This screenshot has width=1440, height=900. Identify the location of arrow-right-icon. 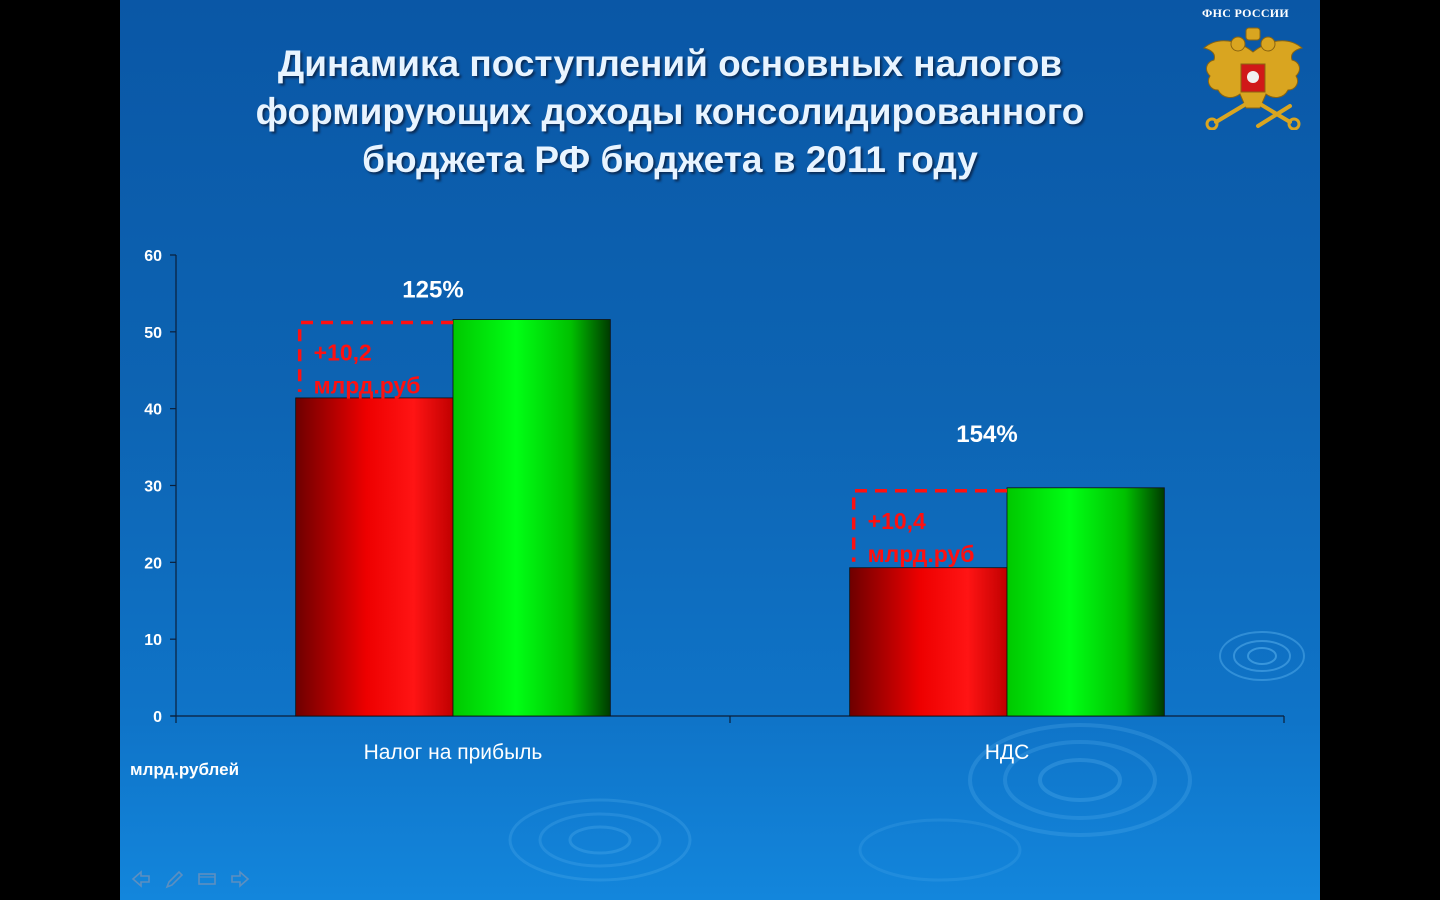
(240, 879).